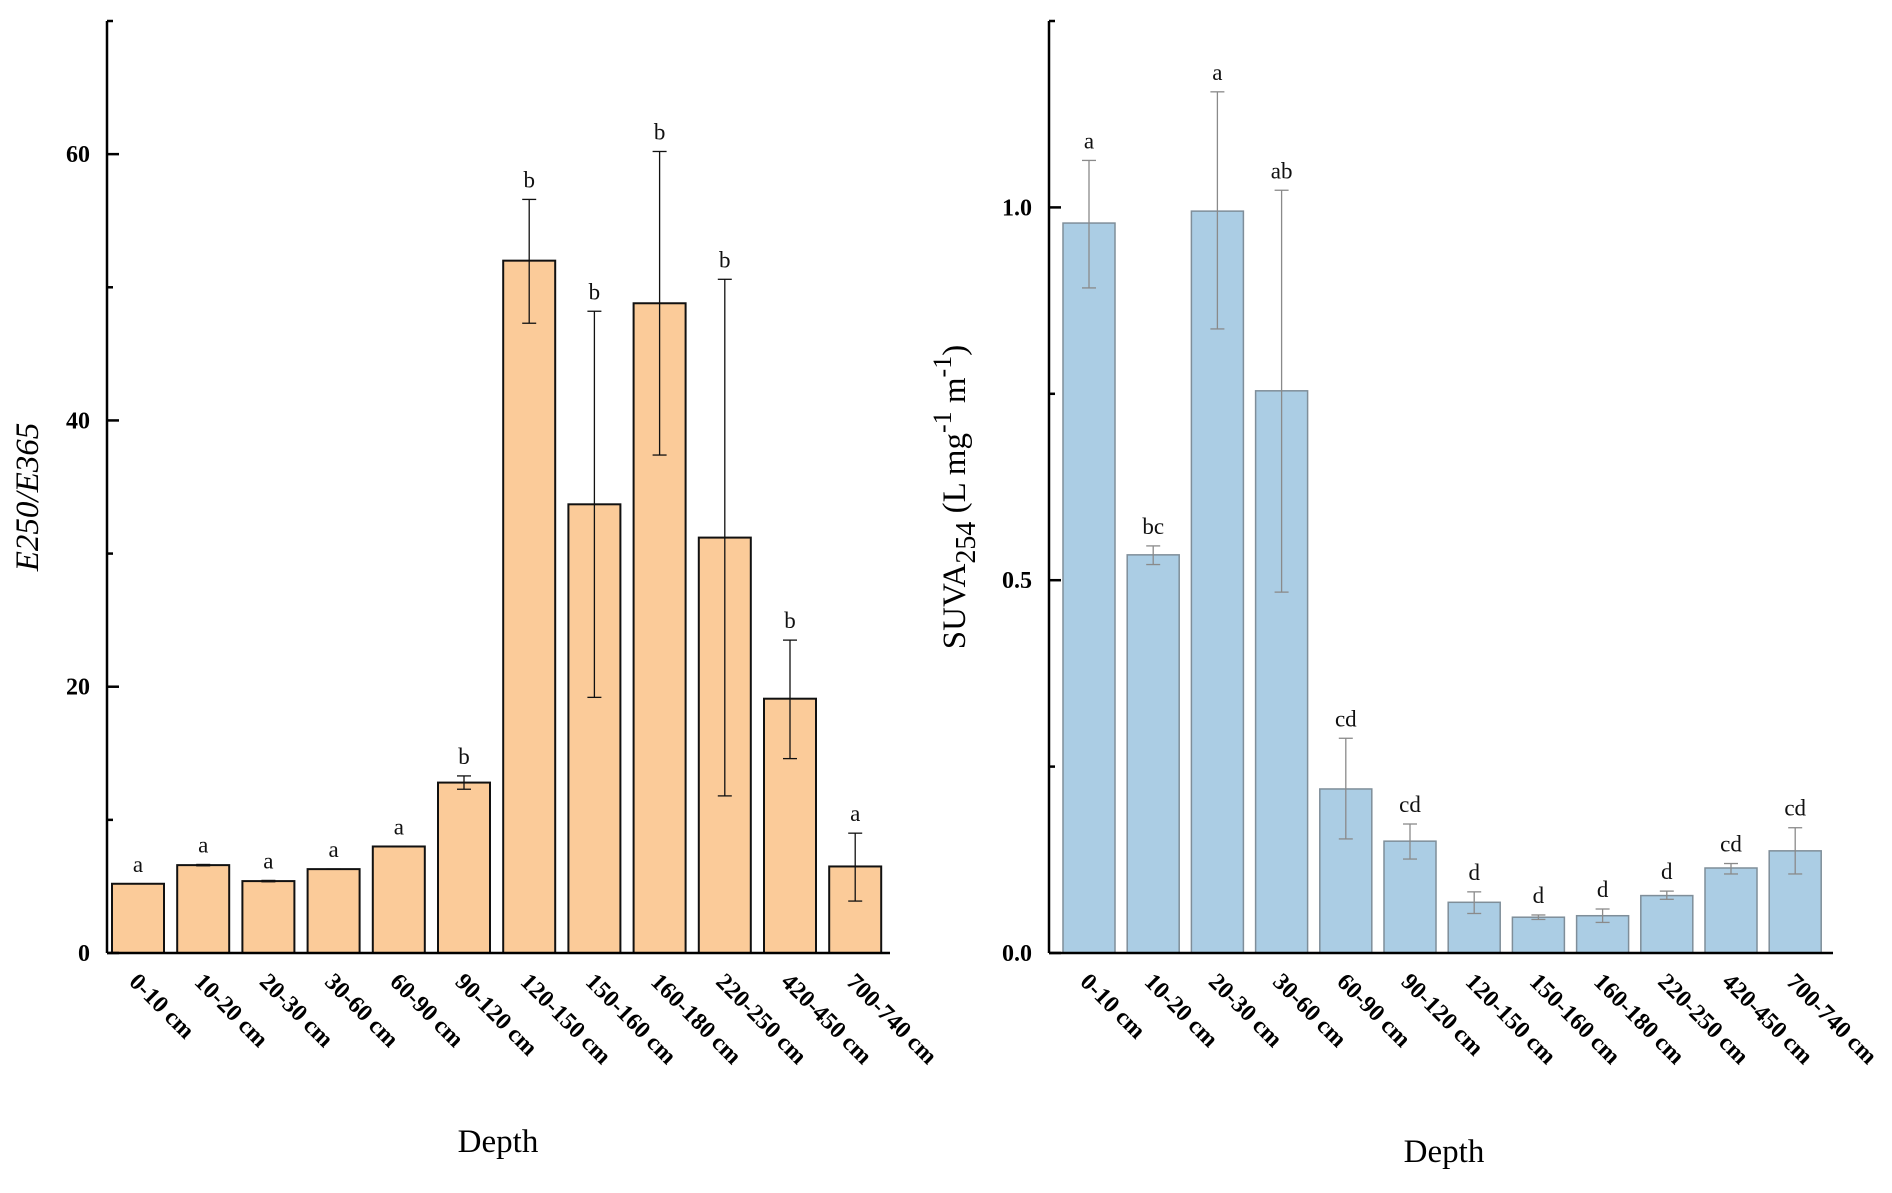 The width and height of the screenshot is (1892, 1193). Describe the element at coordinates (955, 350) in the screenshot. I see `y-axis-title-part: )` at that location.